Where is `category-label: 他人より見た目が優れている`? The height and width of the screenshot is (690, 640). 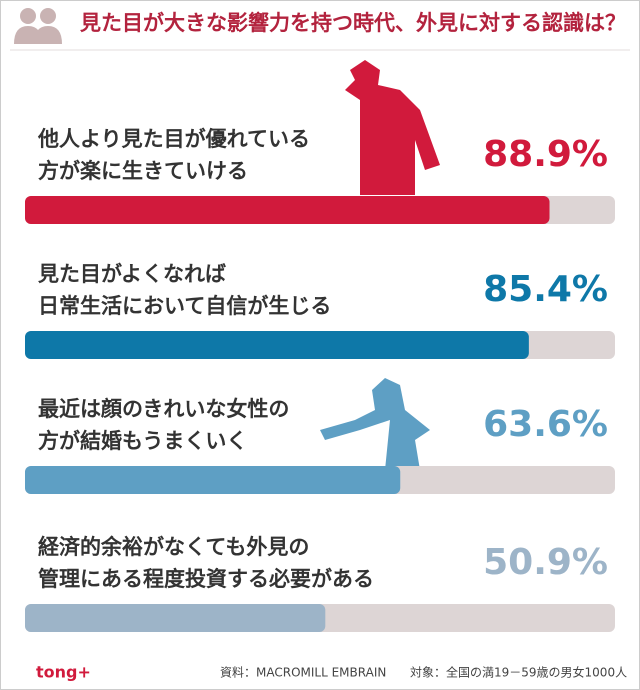 category-label: 他人より見た目が優れている is located at coordinates (173, 139).